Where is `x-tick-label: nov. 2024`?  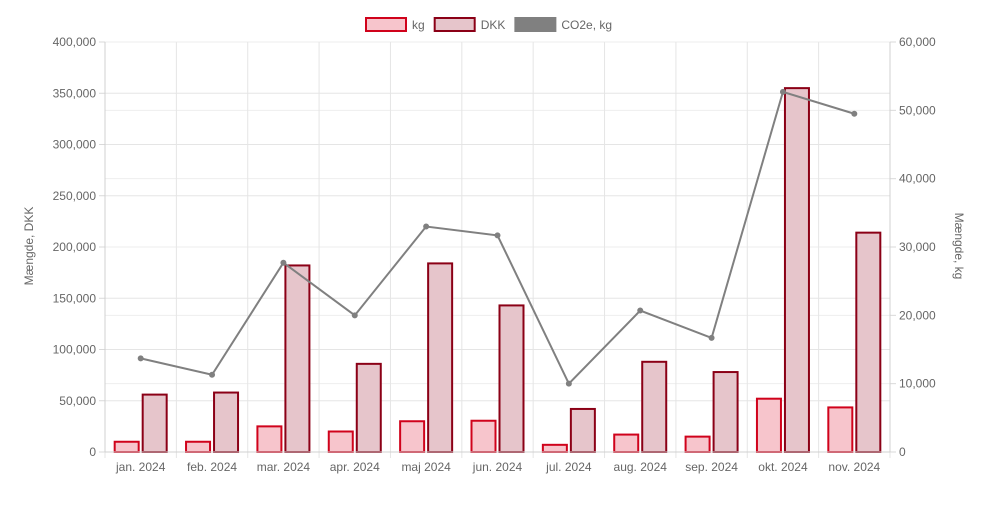
x-tick-label: nov. 2024 is located at coordinates (854, 467).